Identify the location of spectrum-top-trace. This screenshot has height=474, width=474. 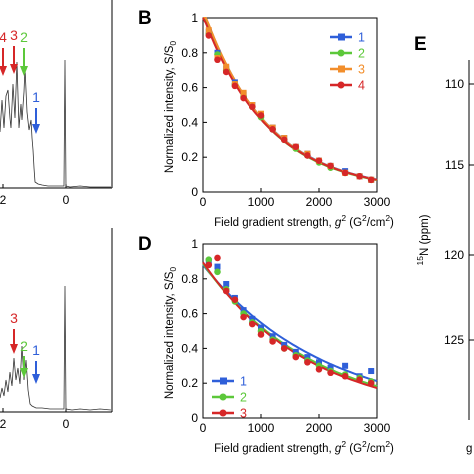
(55, 123).